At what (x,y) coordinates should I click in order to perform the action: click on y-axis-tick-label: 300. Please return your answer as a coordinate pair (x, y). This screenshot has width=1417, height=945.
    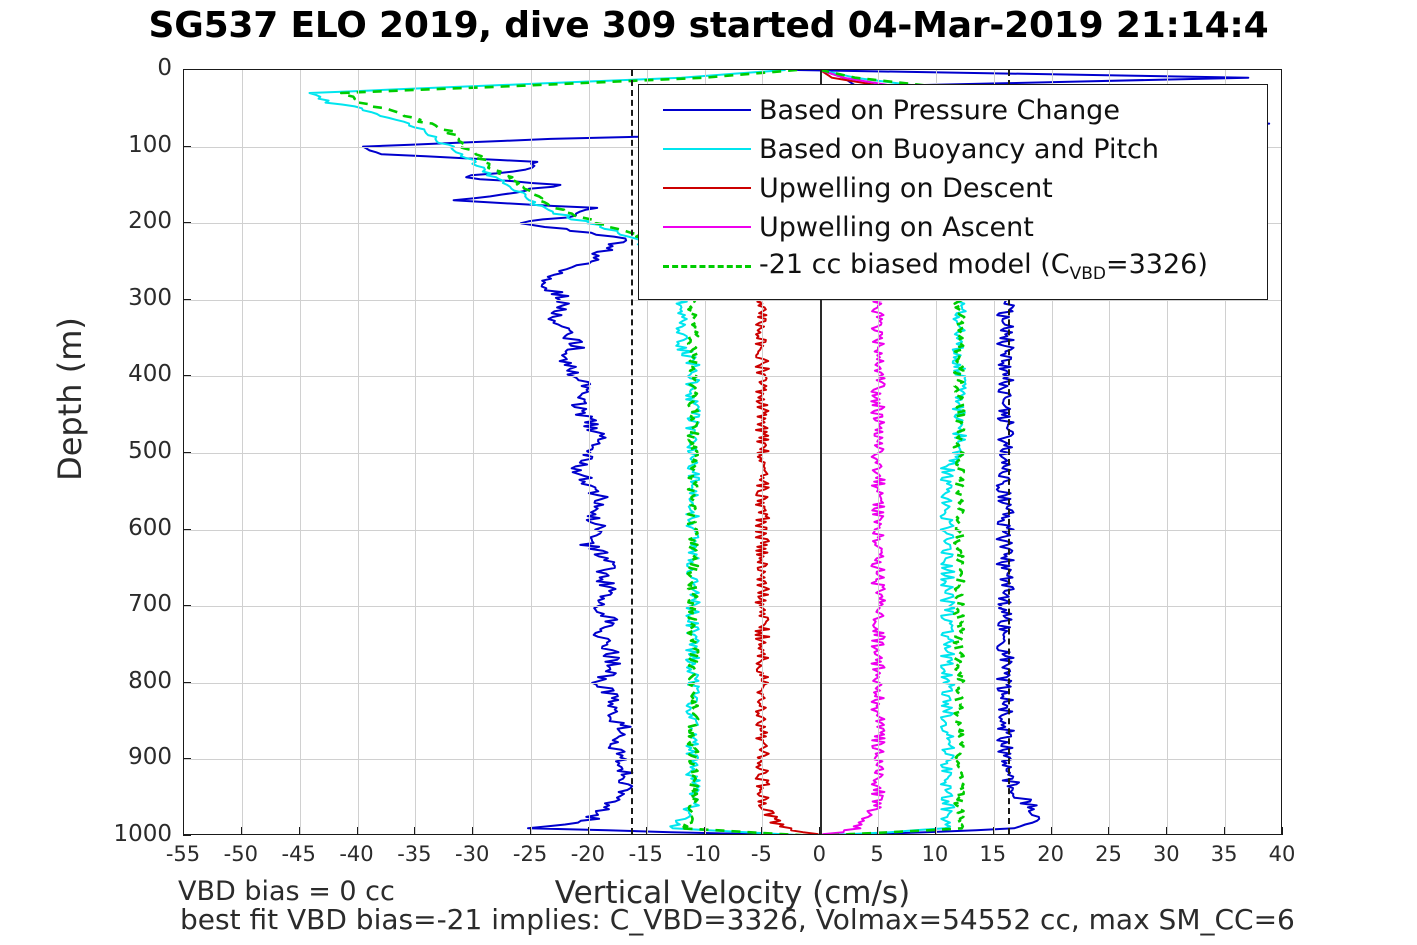
    Looking at the image, I should click on (150, 297).